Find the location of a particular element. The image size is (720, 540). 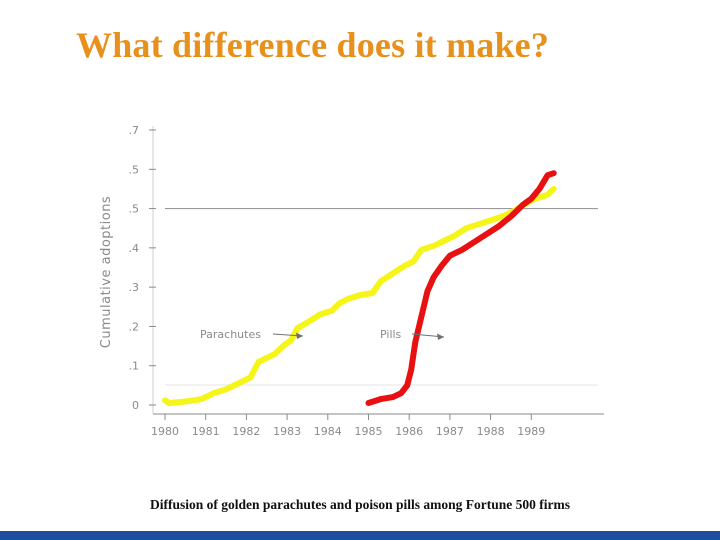

y-tick-label: .4 is located at coordinates (134, 248).